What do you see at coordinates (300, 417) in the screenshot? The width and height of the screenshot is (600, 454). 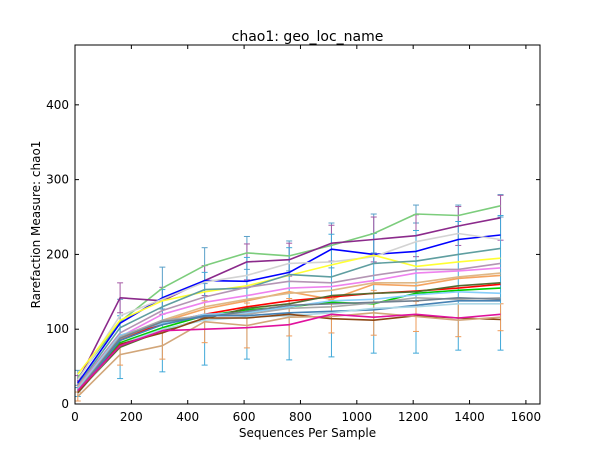 I see `x-tick-label-800: 800` at bounding box center [300, 417].